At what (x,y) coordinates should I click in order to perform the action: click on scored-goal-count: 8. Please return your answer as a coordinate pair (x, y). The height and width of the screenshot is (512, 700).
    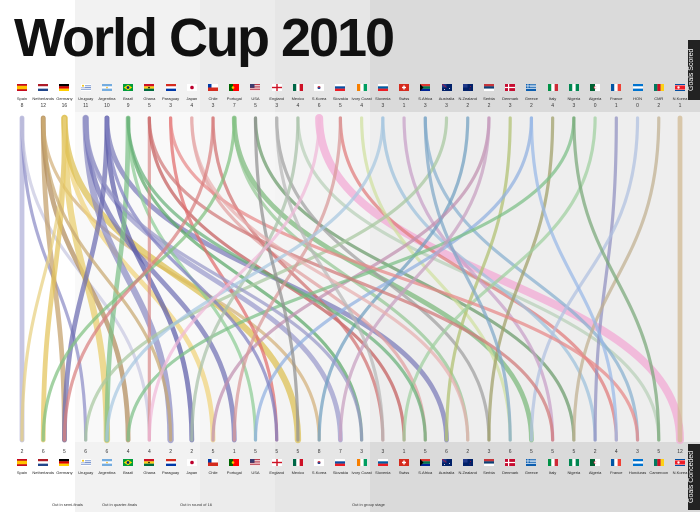
    Looking at the image, I should click on (22, 106).